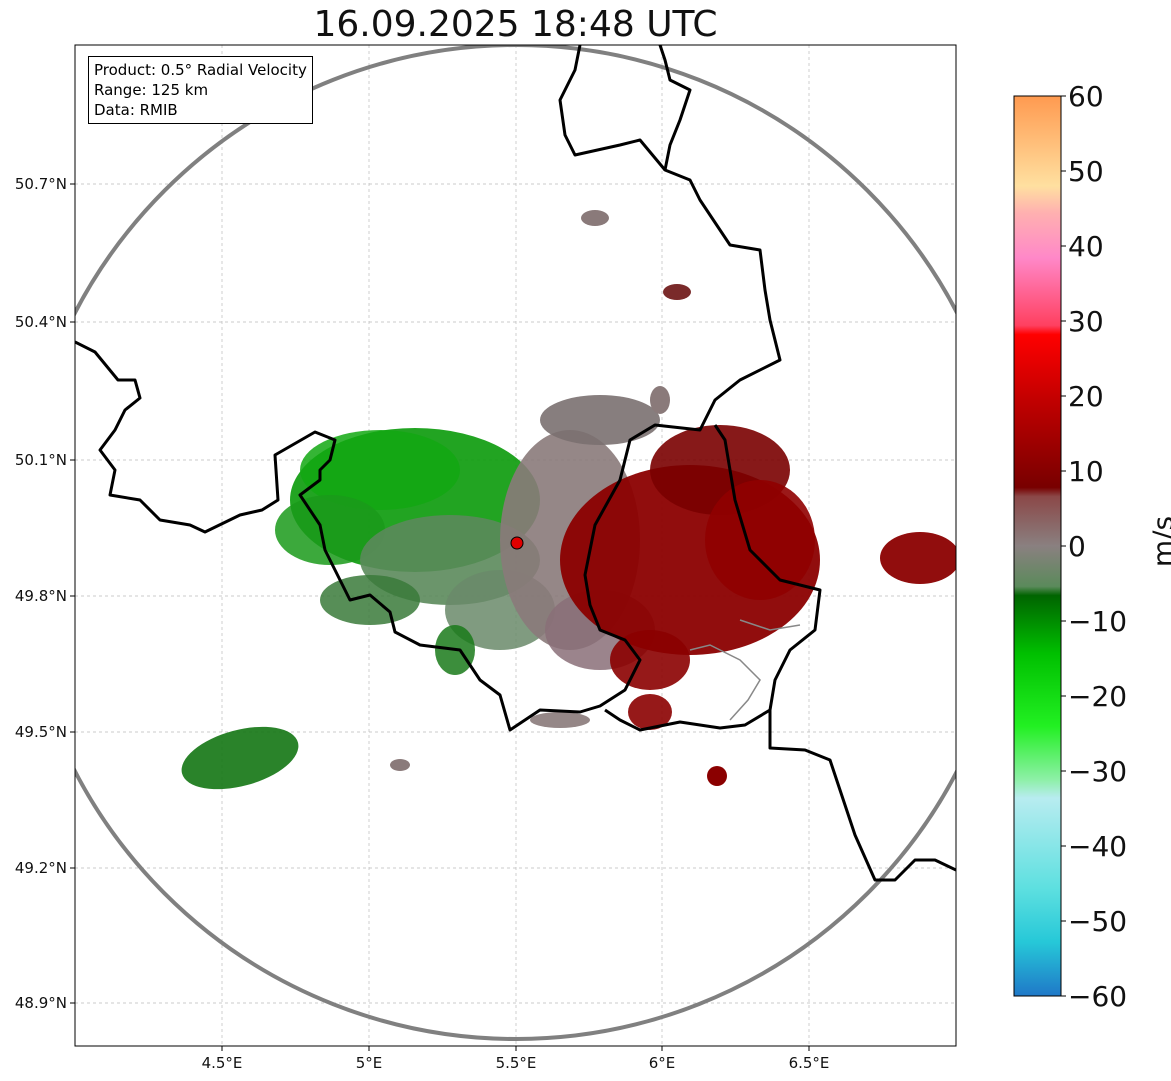 Image resolution: width=1171 pixels, height=1081 pixels. Describe the element at coordinates (1097, 846) in the screenshot. I see `colorbar-tick-label: −40` at that location.